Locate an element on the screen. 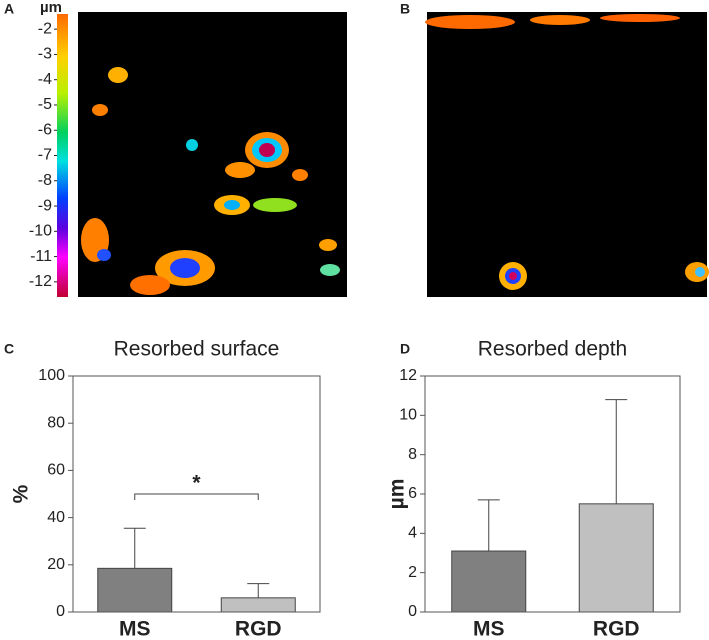 The width and height of the screenshot is (709, 640). y-tick-label: 12 is located at coordinates (408, 375).